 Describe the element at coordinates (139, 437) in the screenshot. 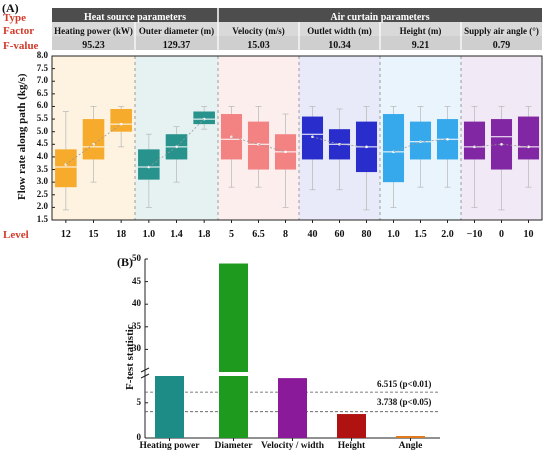

I see `y-tick-label: 0` at that location.